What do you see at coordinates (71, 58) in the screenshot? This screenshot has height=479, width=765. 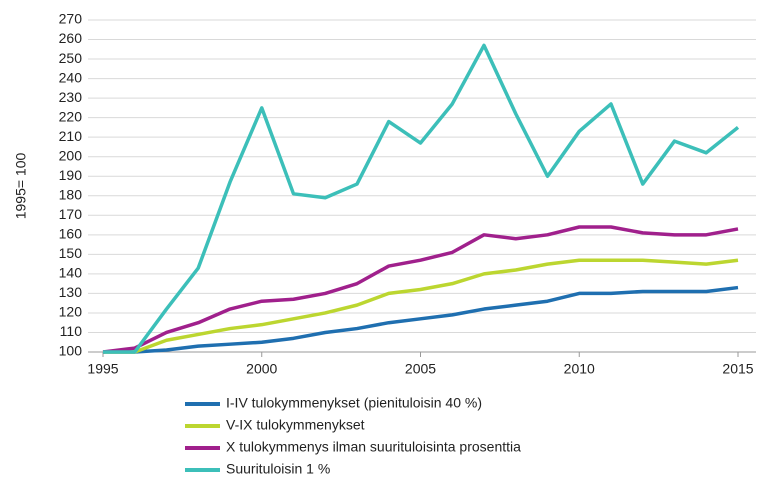 I see `y-tick-label: 250` at bounding box center [71, 58].